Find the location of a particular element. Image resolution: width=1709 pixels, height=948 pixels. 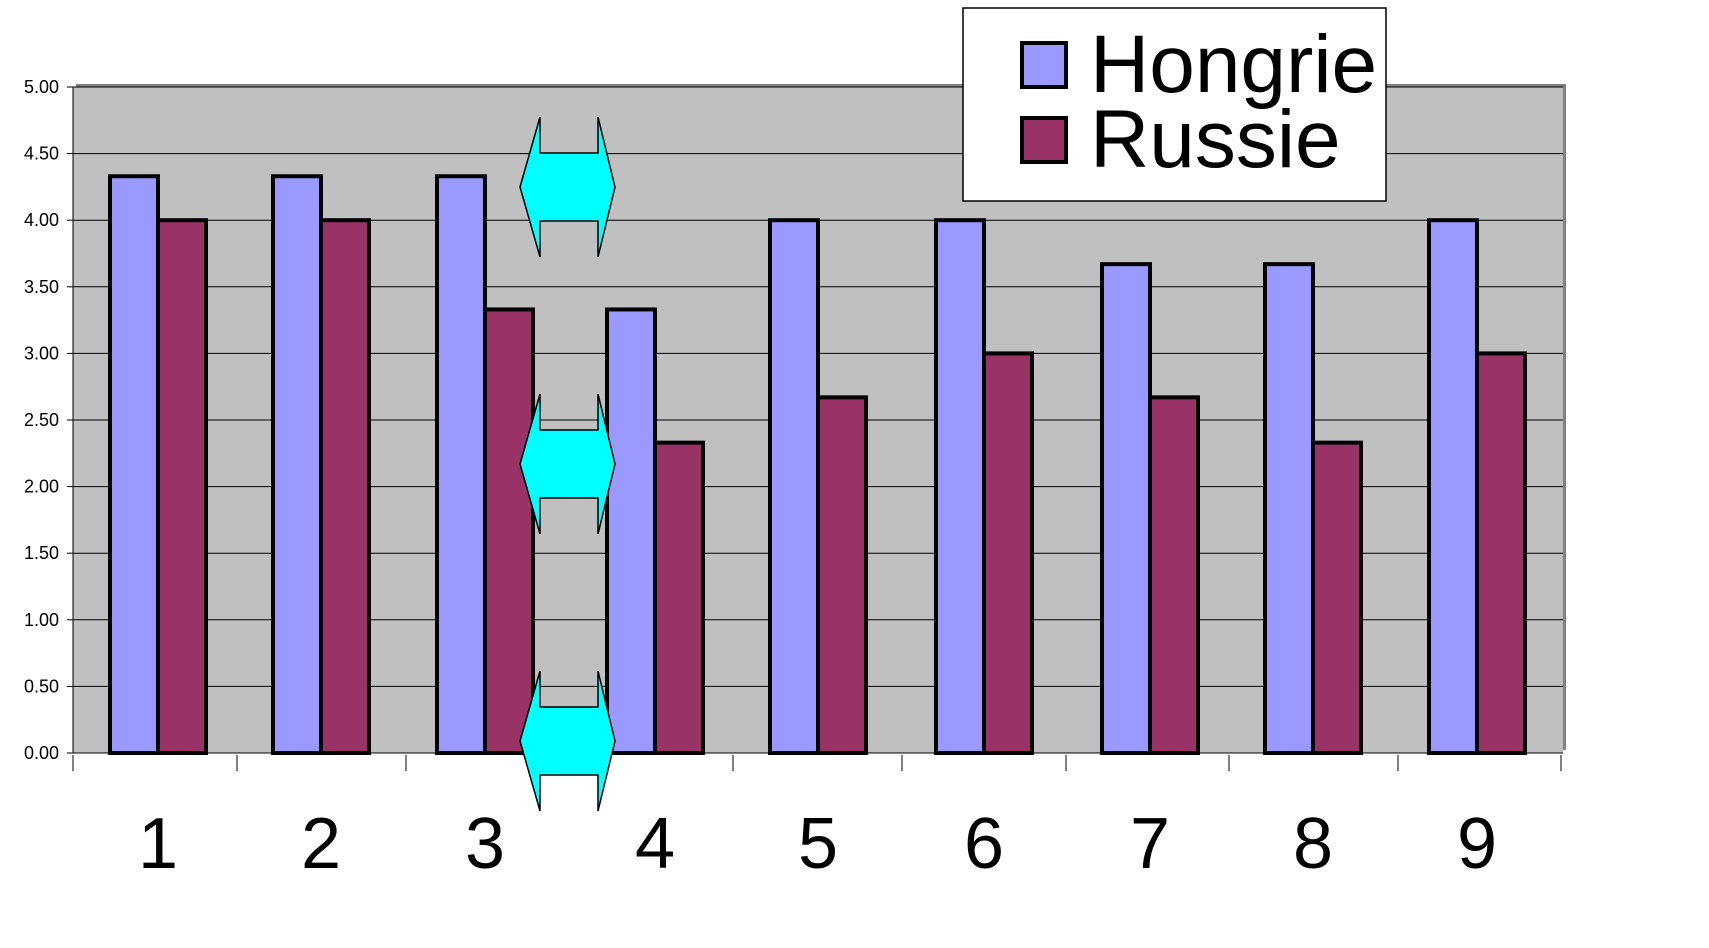

y-tick-label: 1.00 is located at coordinates (41, 620).